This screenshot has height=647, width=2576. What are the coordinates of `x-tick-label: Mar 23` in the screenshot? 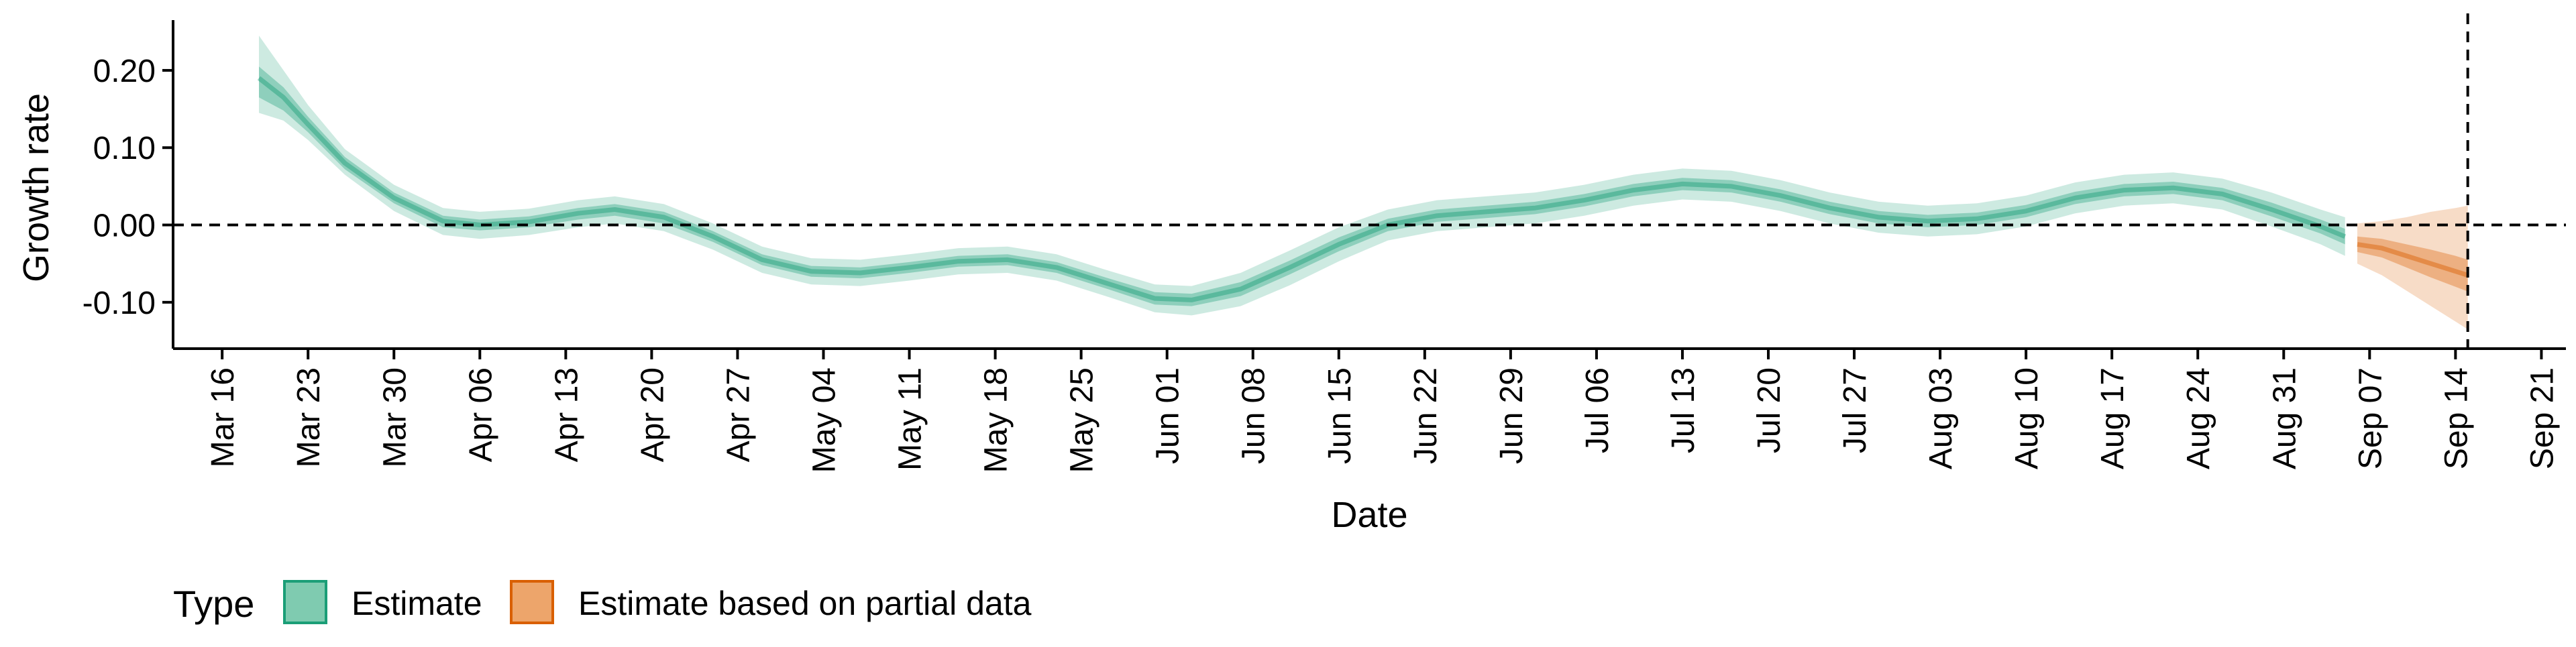 It's located at (309, 417).